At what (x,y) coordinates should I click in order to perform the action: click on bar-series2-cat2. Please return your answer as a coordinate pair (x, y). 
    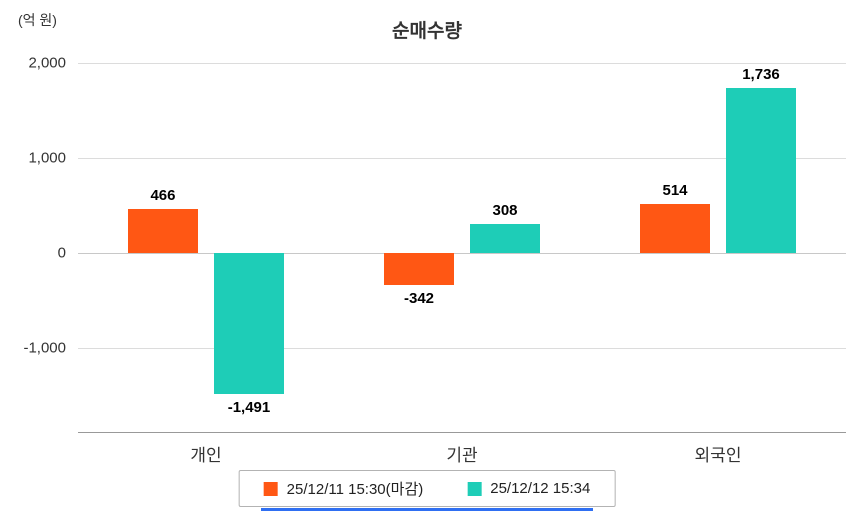
    Looking at the image, I should click on (505, 238).